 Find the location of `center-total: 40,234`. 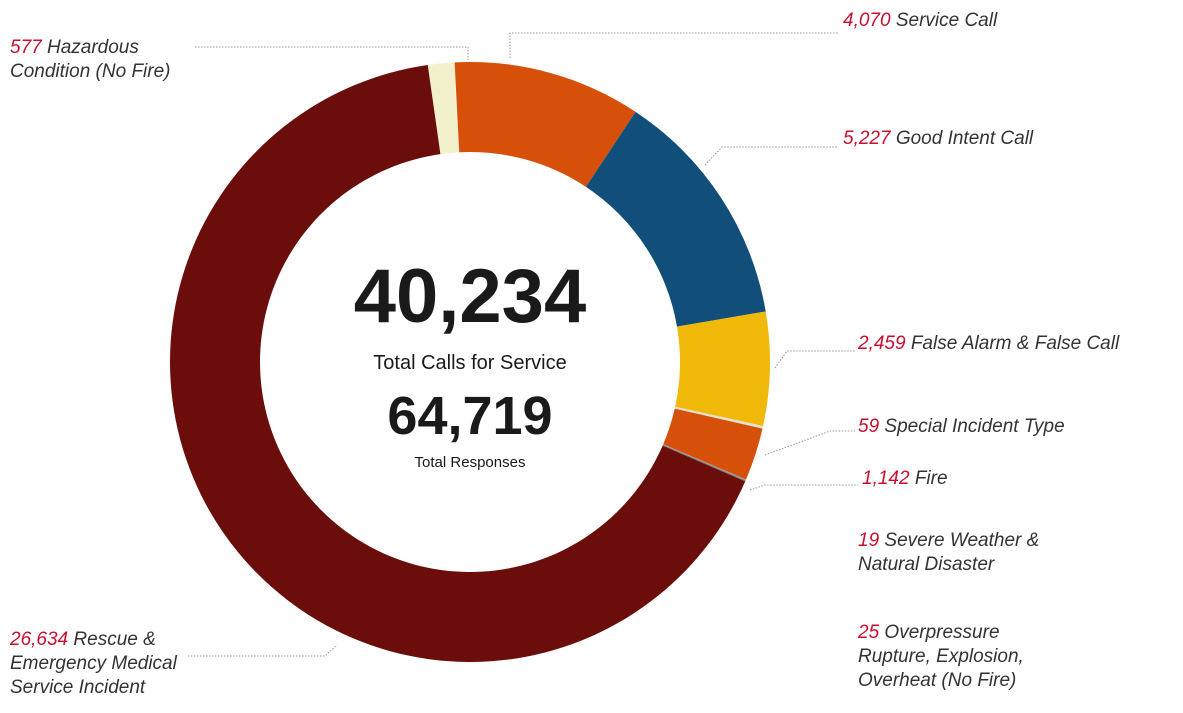

center-total: 40,234 is located at coordinates (470, 296).